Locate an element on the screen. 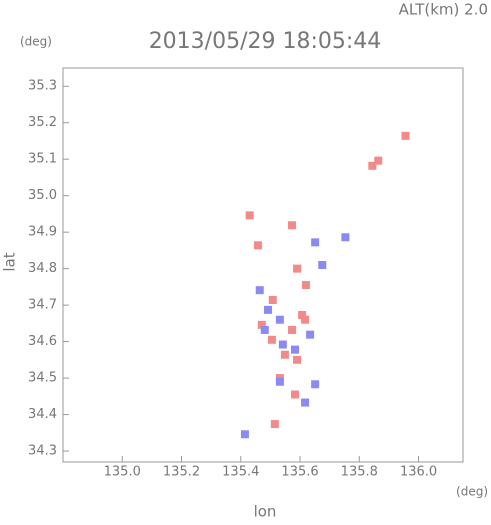  y-tick-label: 34.6 is located at coordinates (42, 341).